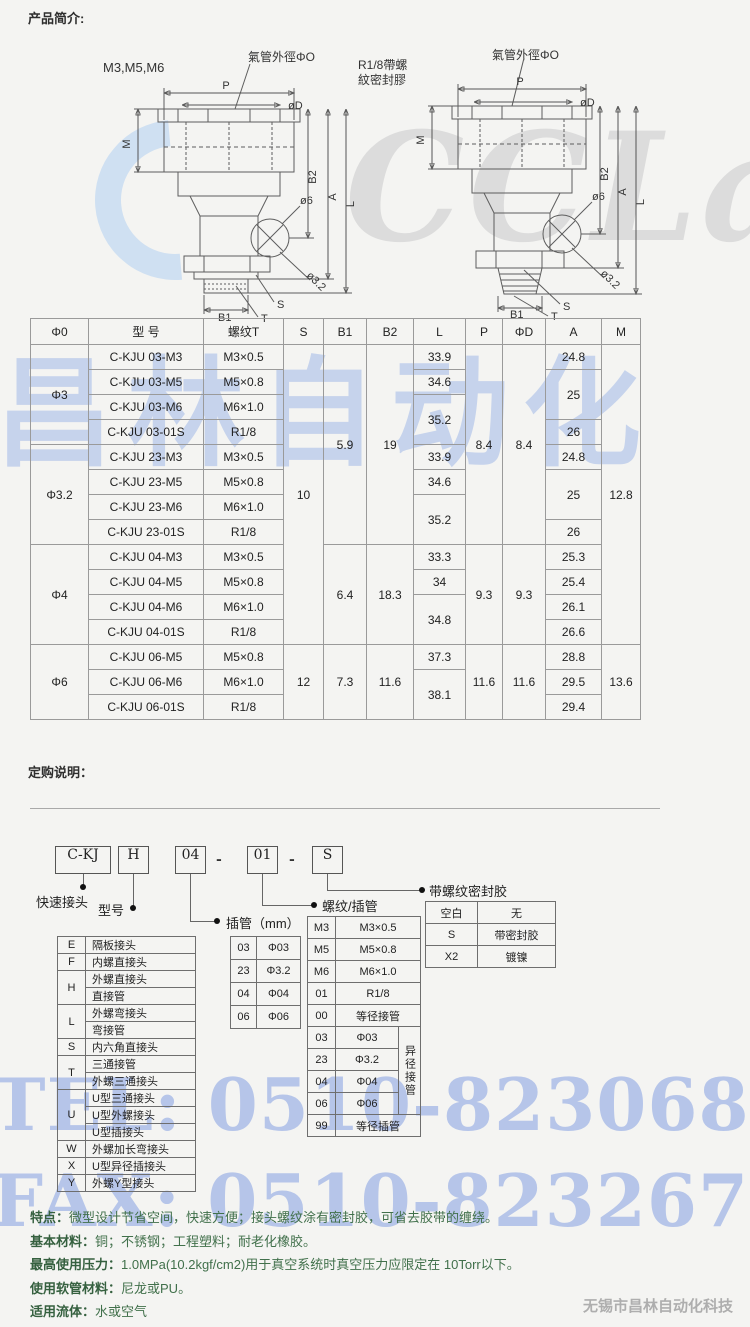 The image size is (750, 1327). Describe the element at coordinates (126, 1072) in the screenshot. I see `table-row: T 三通接管` at that location.